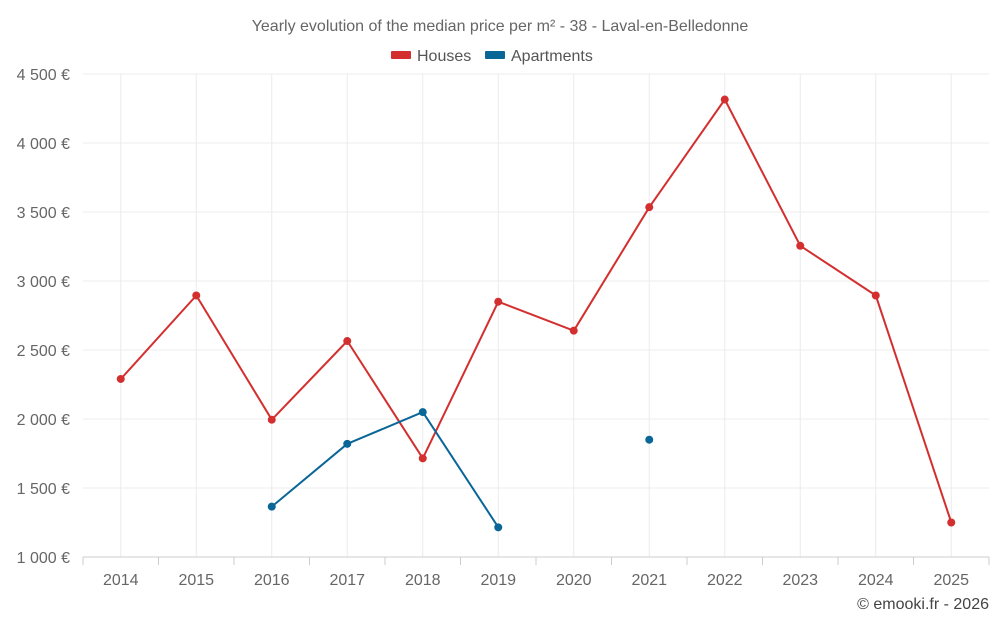 This screenshot has height=625, width=1000. I want to click on x-tick-label: 2020, so click(574, 580).